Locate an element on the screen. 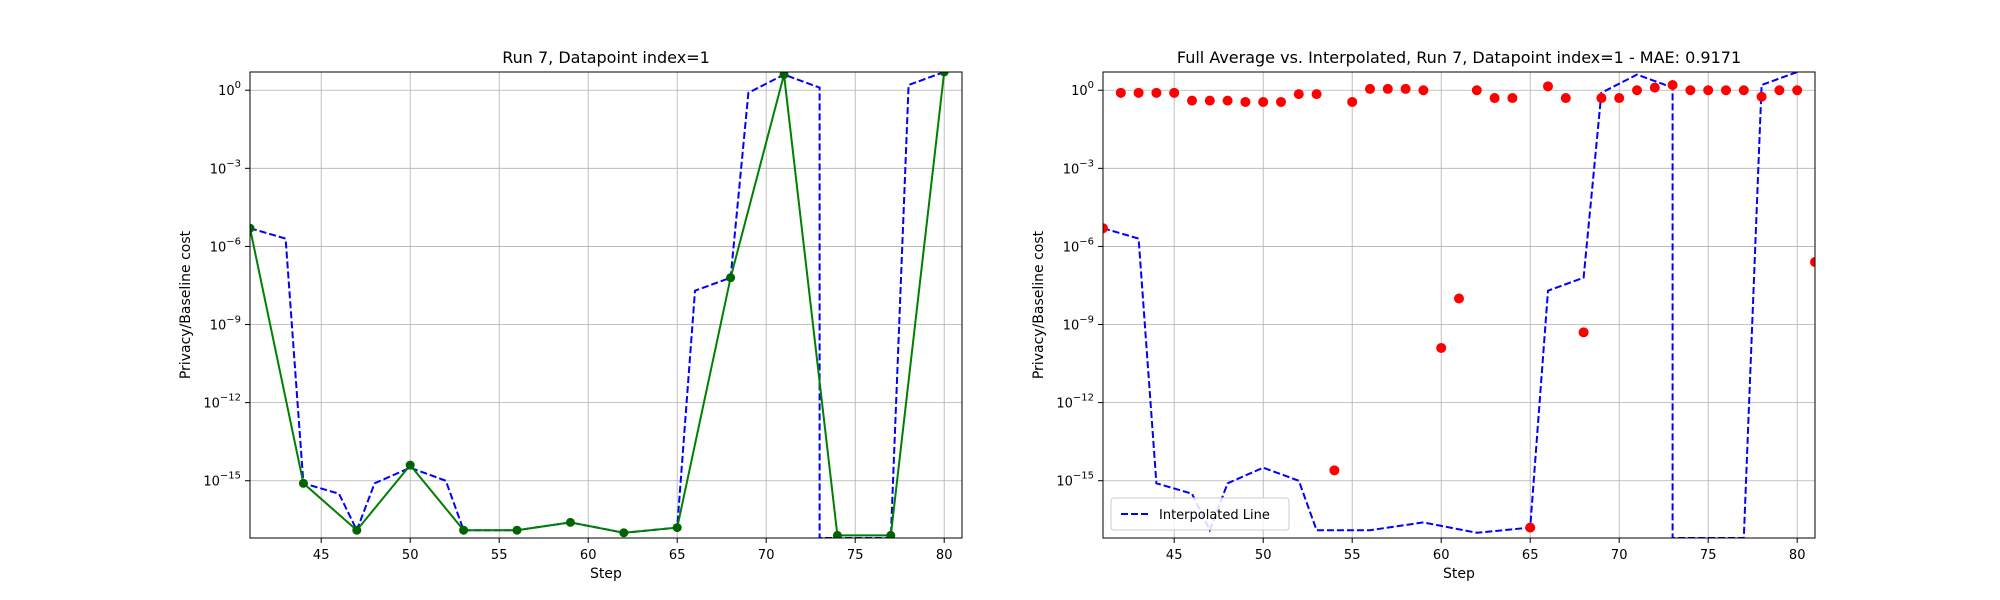 The image size is (2000, 600). legend: Interpolated Line is located at coordinates (1200, 514).